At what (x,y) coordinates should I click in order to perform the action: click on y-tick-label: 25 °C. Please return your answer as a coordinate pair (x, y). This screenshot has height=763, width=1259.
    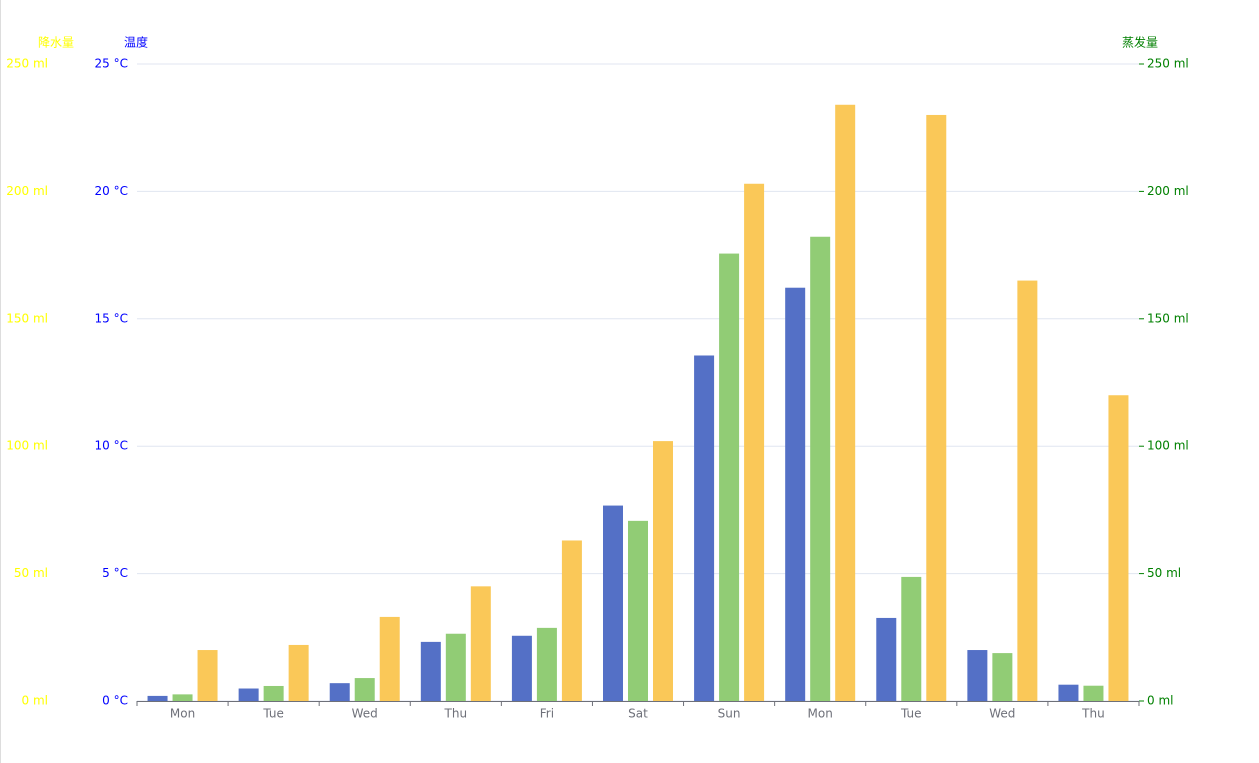
    Looking at the image, I should click on (111, 64).